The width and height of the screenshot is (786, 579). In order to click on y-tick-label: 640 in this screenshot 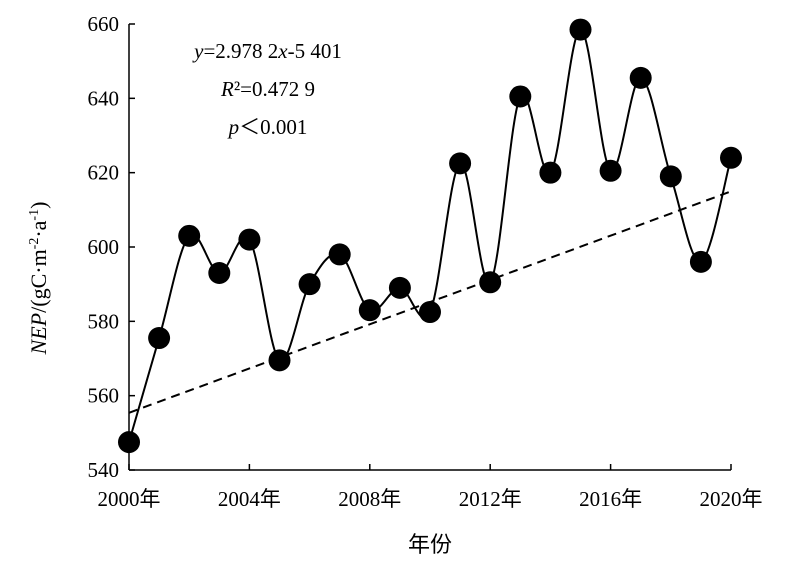, I will do `click(104, 98)`.